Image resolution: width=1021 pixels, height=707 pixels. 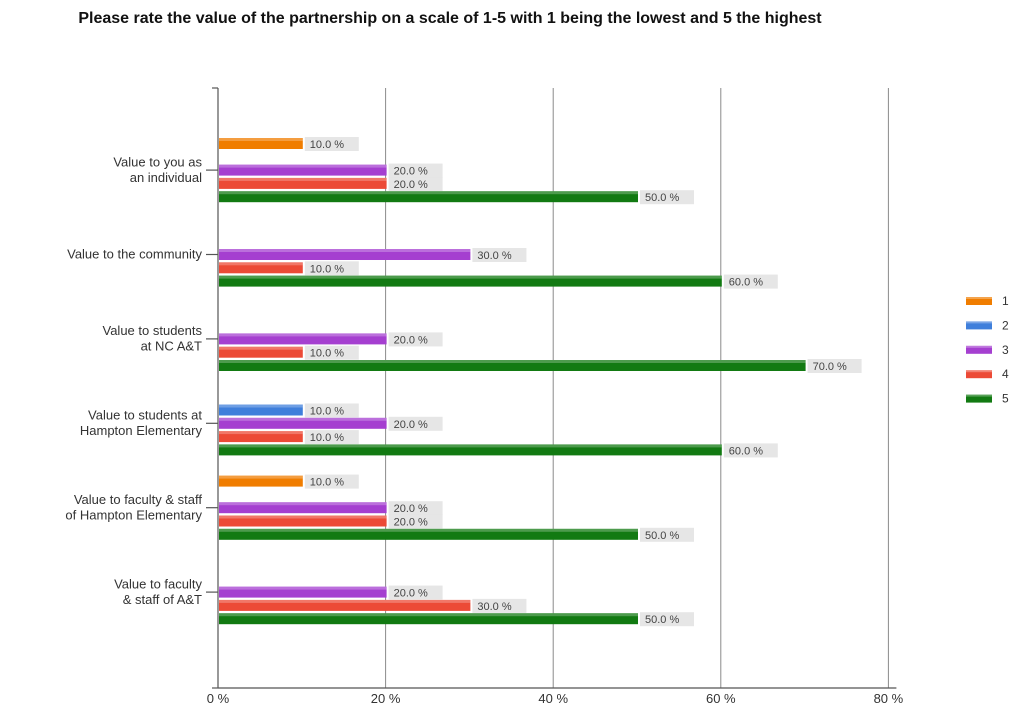 I want to click on x-tick-label: 60 %, so click(x=721, y=698).